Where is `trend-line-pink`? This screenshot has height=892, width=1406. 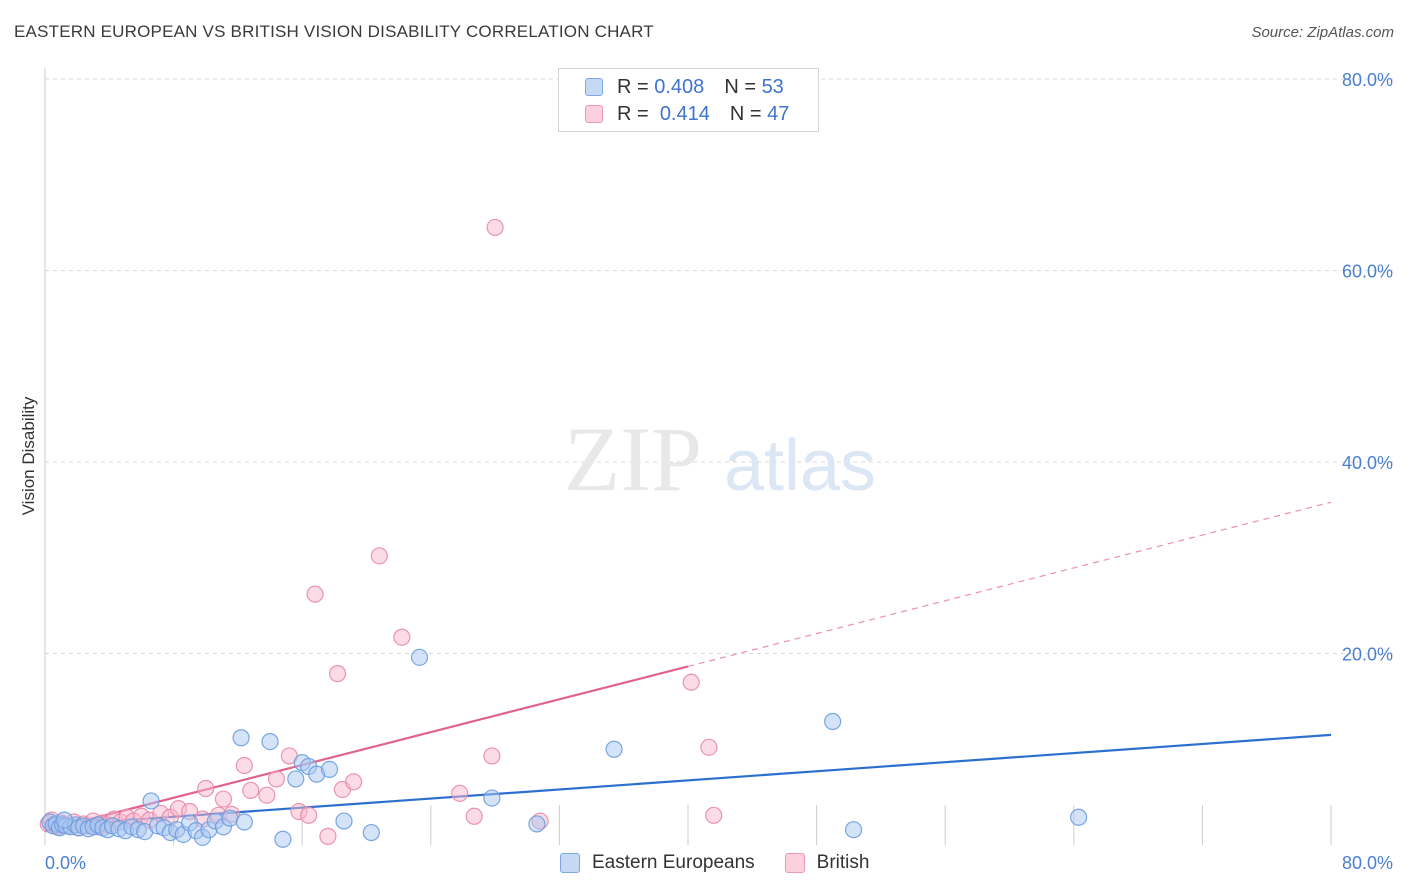 trend-line-pink is located at coordinates (366, 748).